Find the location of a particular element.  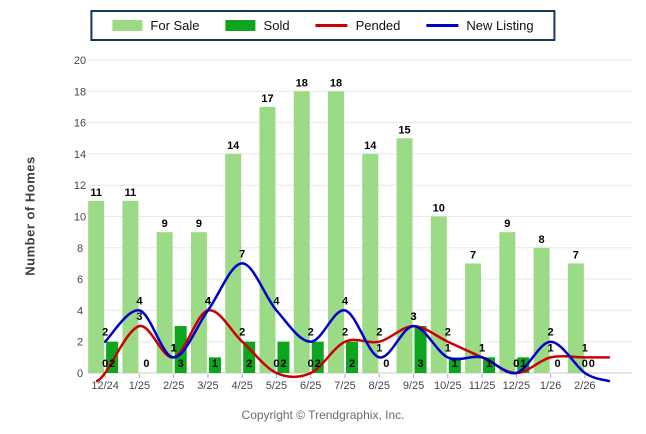

bar-for-sale-2/25 is located at coordinates (164, 302).